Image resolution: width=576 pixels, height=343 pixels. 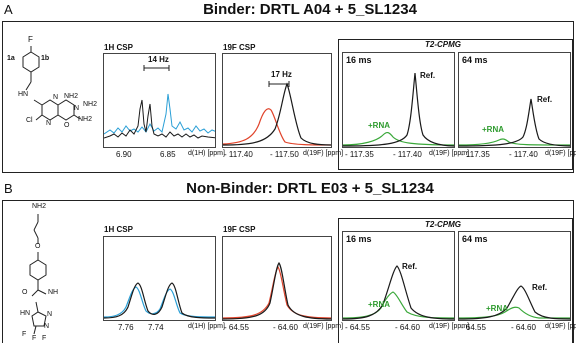 What do you see at coordinates (514, 302) in the screenshot?
I see `b-t2-64-spectrum` at bounding box center [514, 302].